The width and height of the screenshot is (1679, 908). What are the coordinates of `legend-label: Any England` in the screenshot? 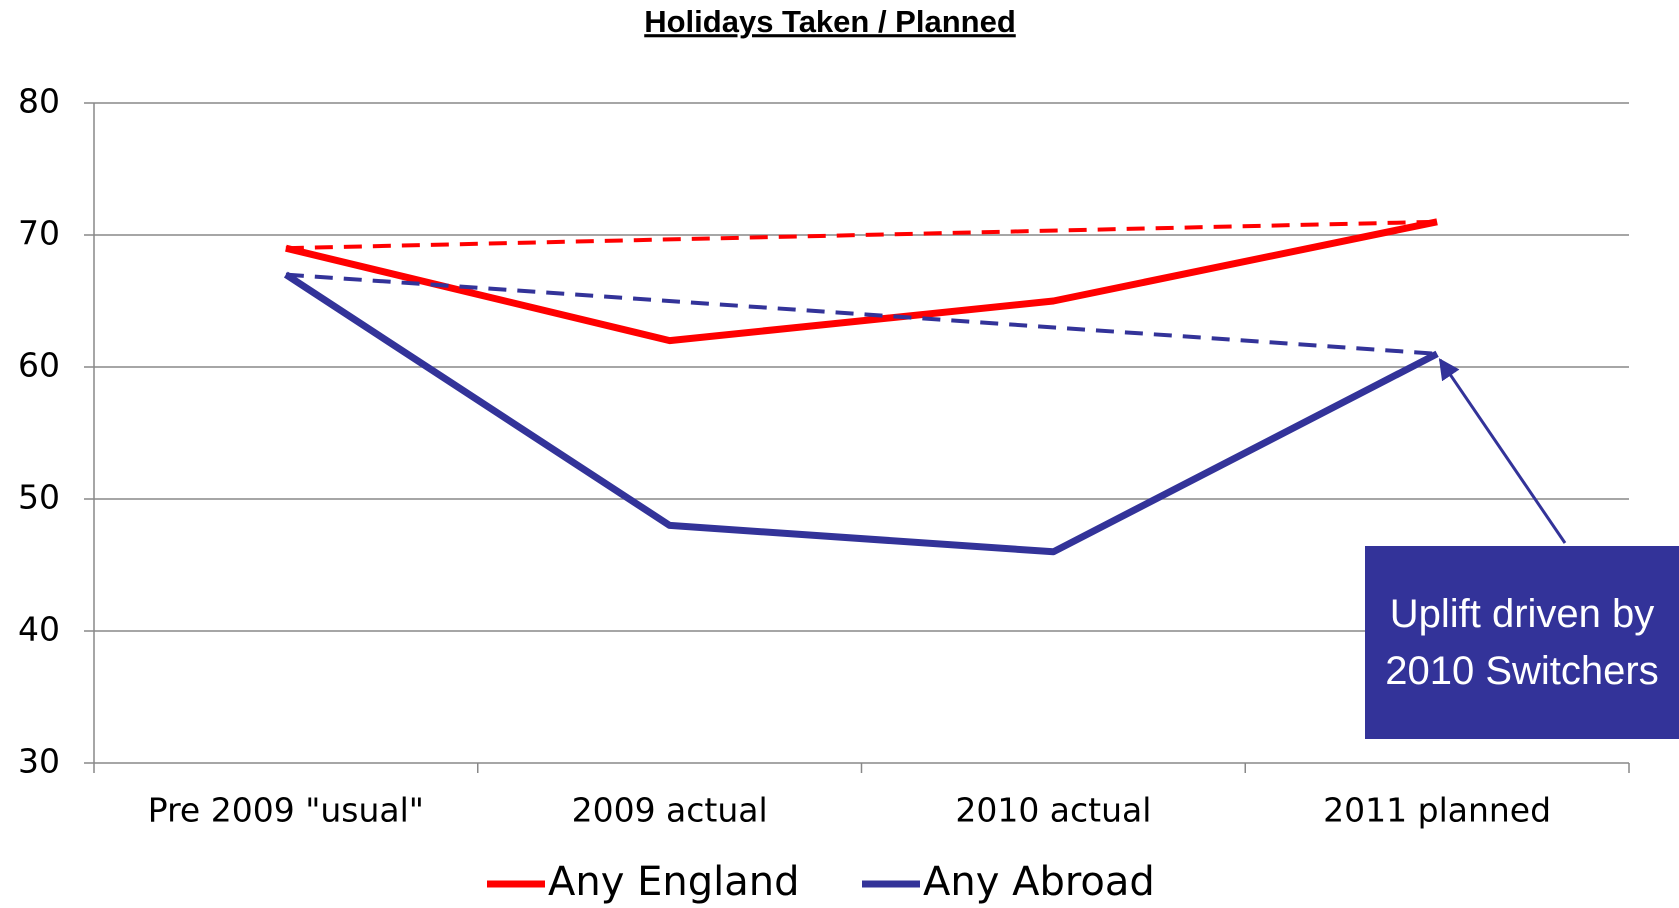 It's located at (673, 882).